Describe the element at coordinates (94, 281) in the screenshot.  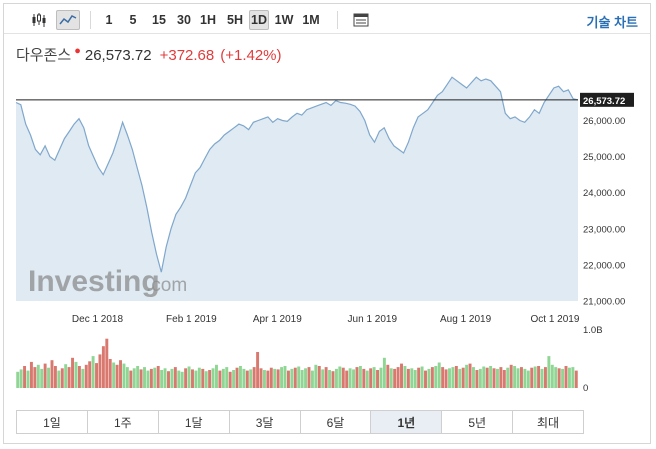
I see `investing-watermark: Investing` at that location.